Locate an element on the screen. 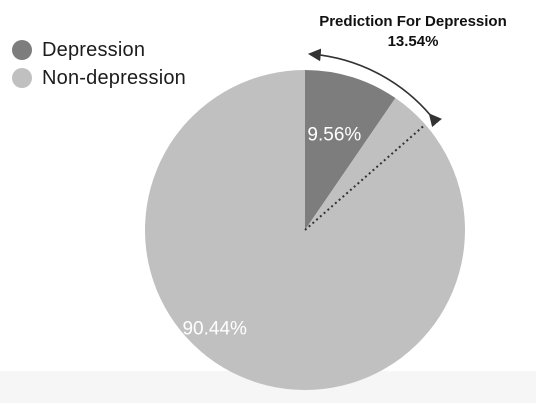 This screenshot has height=403, width=536. prediction-arrow is located at coordinates (374, 88).